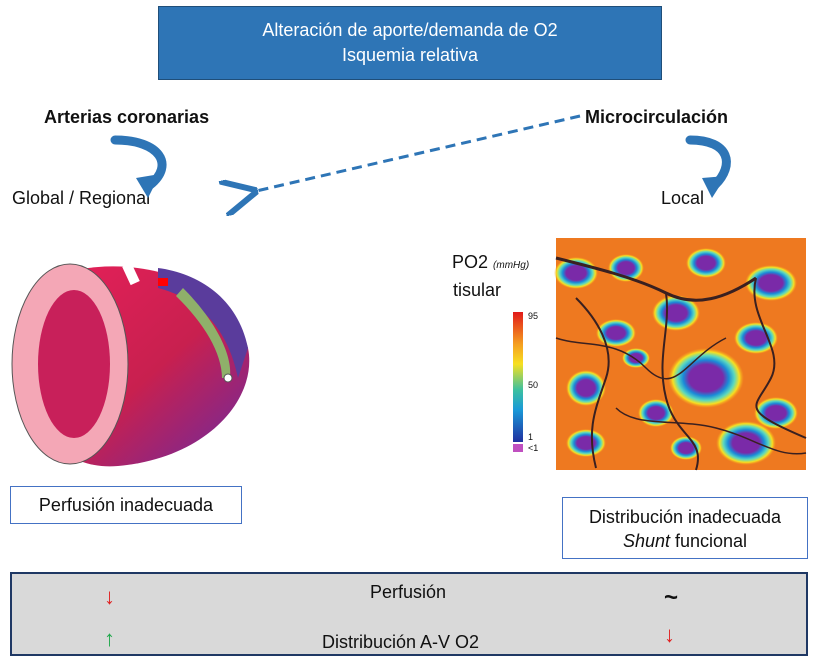 This screenshot has height=662, width=815. What do you see at coordinates (416, 153) in the screenshot?
I see `dashed-arrow` at bounding box center [416, 153].